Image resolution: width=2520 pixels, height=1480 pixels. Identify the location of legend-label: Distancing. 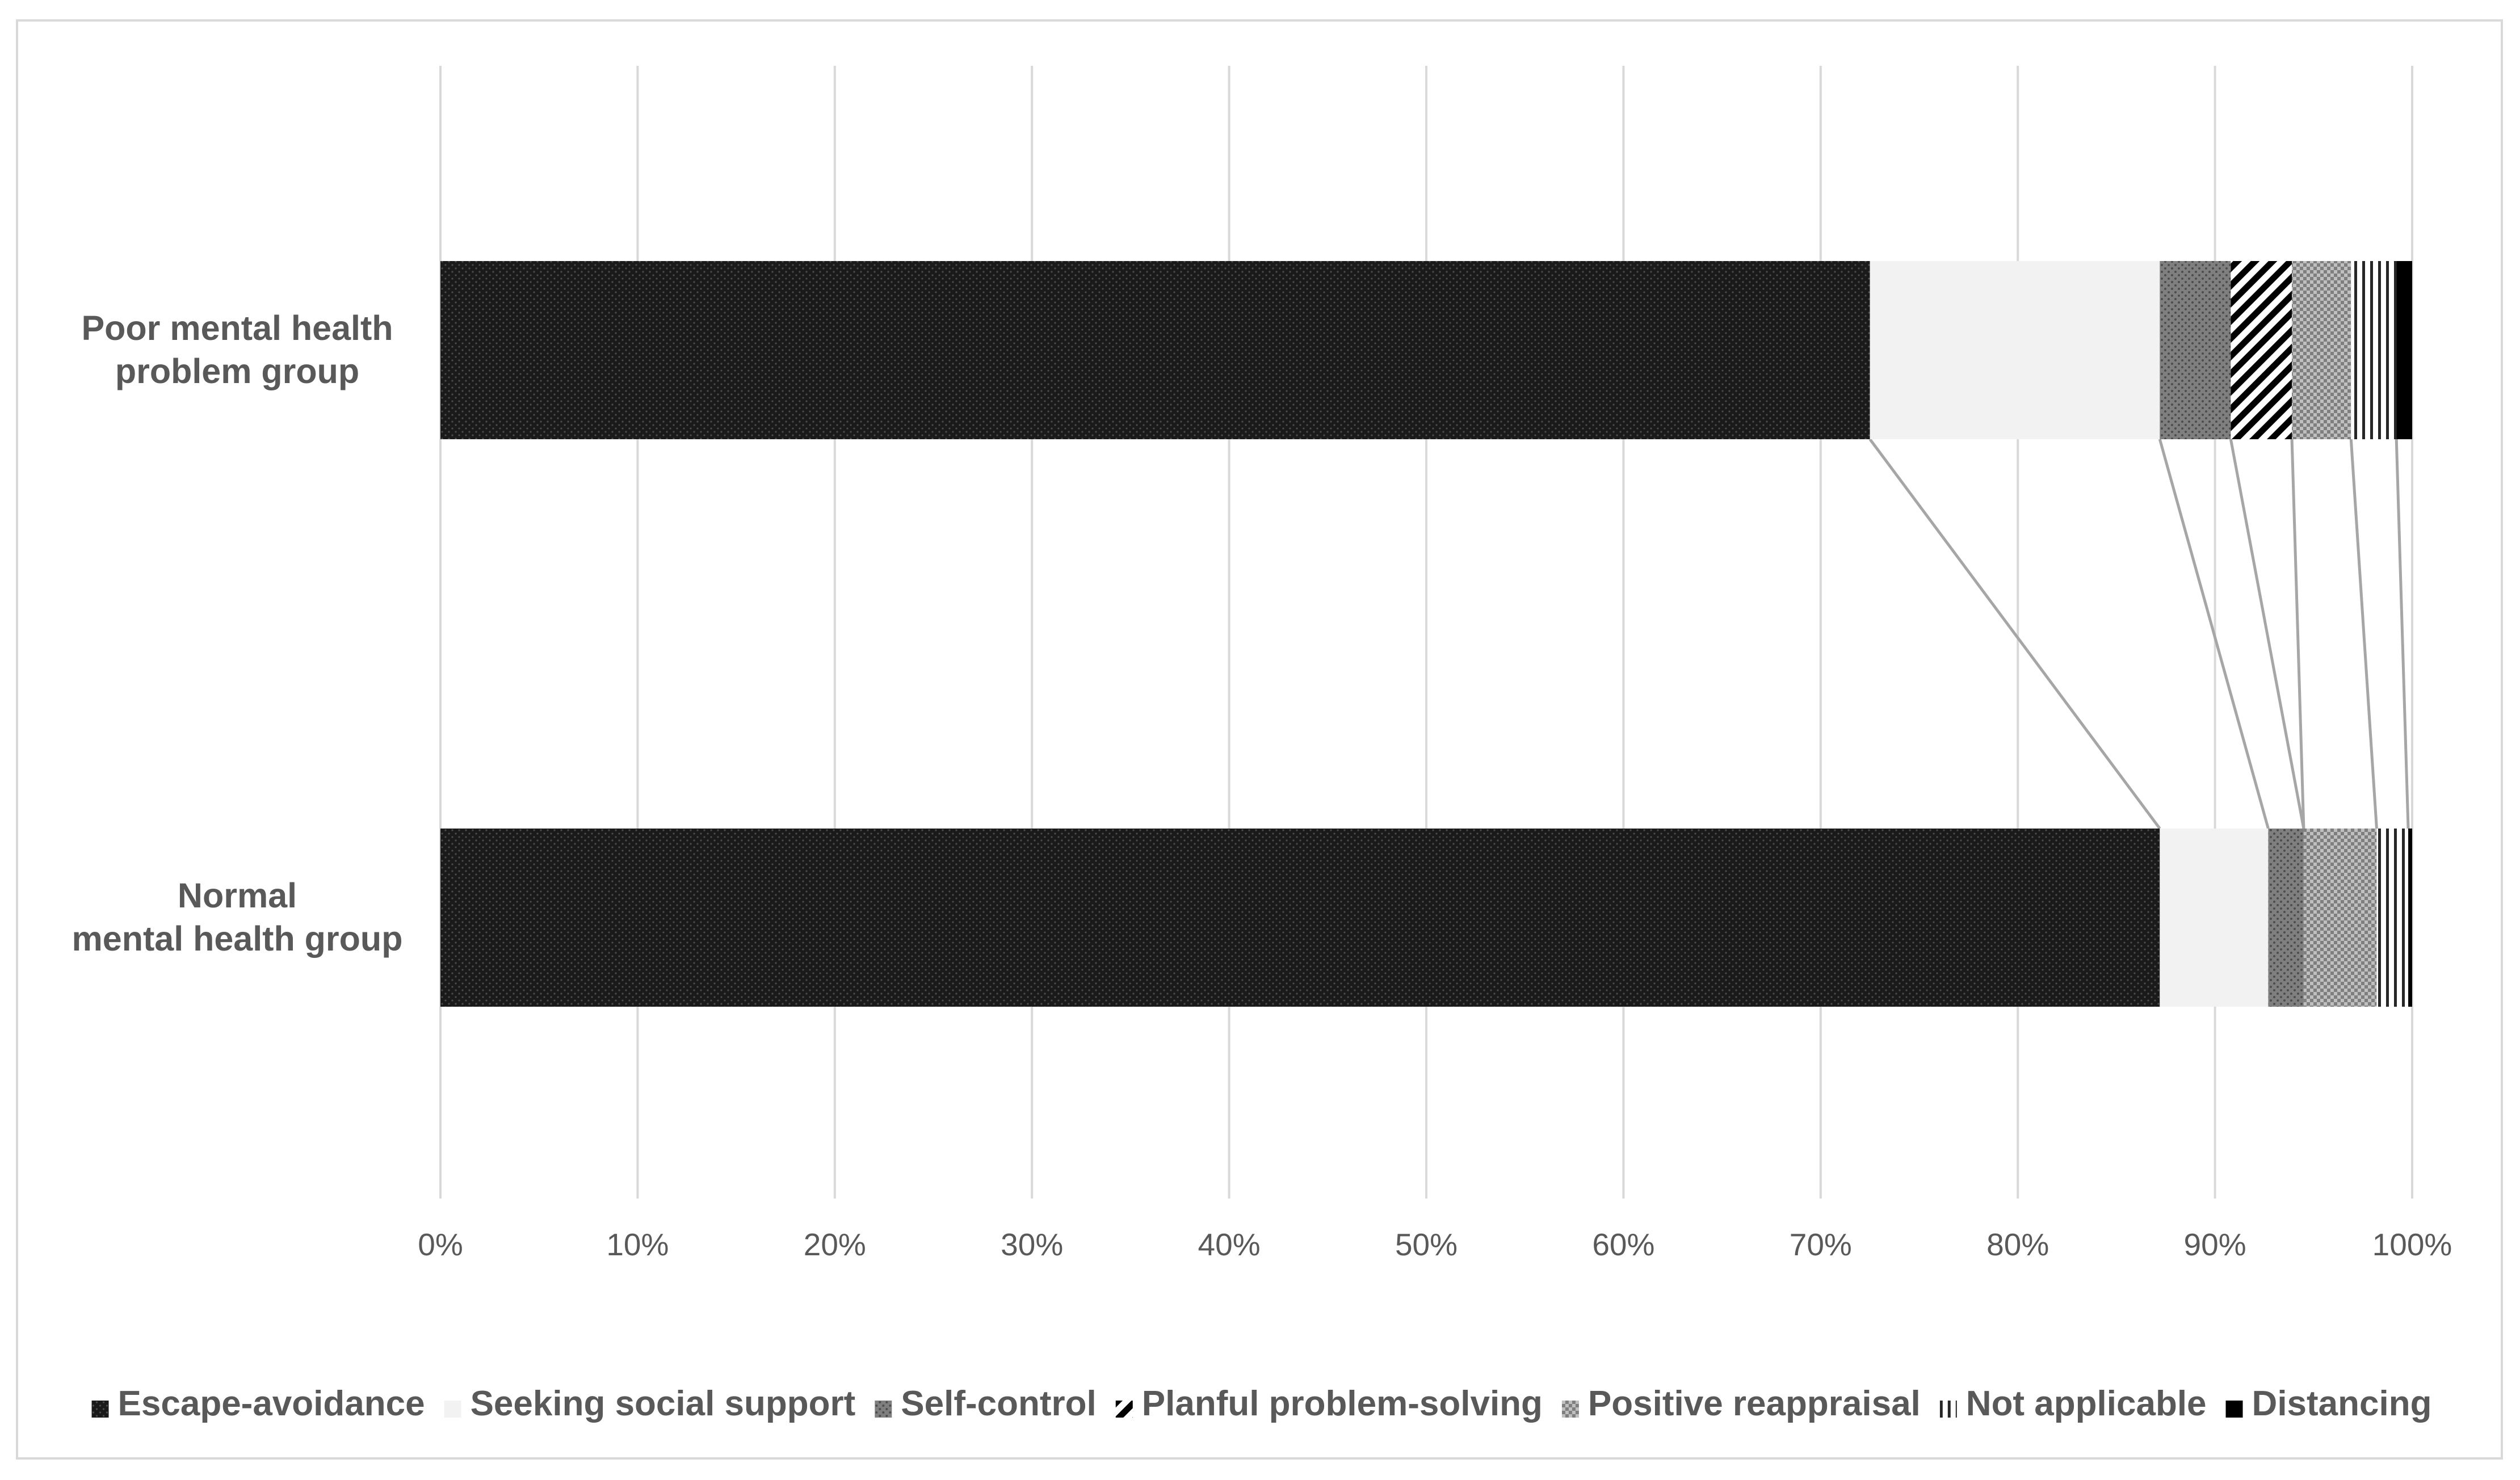
(2342, 1403).